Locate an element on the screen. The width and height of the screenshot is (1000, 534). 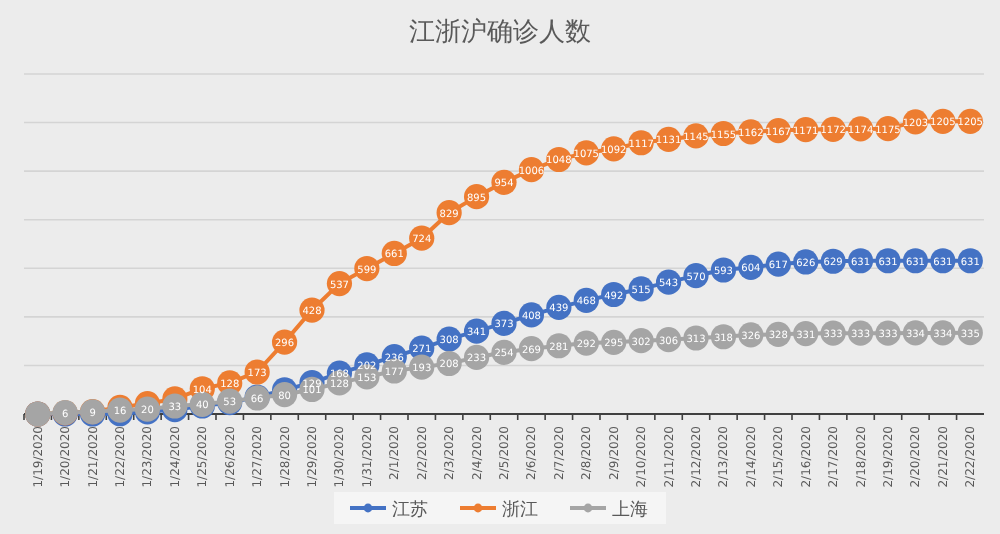
legend-label: 江苏 is located at coordinates (410, 510).